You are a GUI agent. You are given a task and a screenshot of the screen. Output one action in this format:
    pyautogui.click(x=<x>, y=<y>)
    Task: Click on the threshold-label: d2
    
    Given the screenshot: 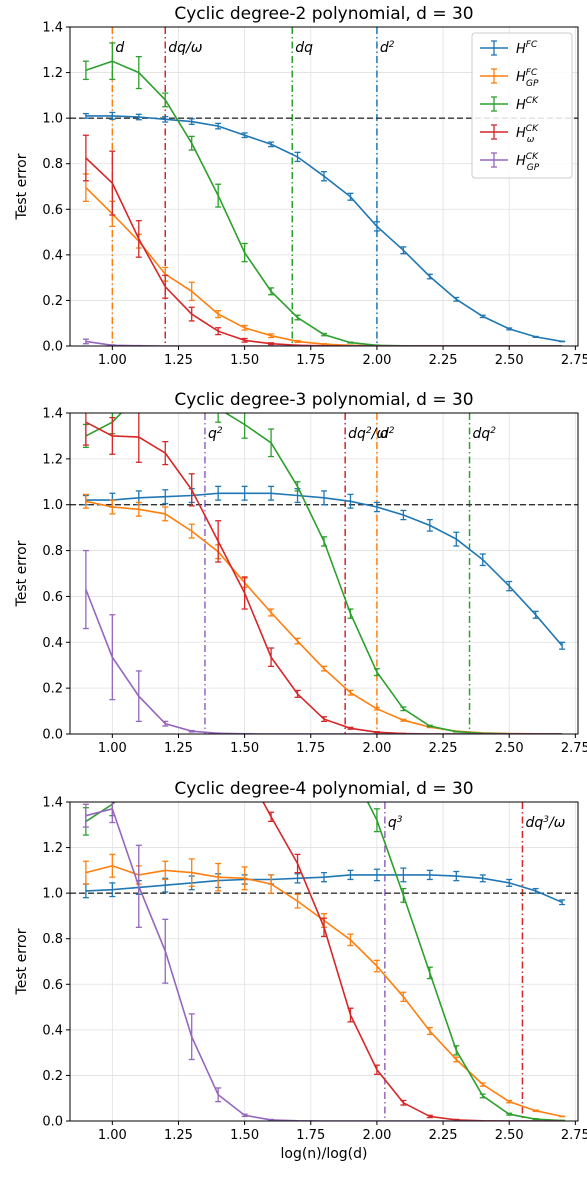 What is the action you would take?
    pyautogui.click(x=387, y=48)
    